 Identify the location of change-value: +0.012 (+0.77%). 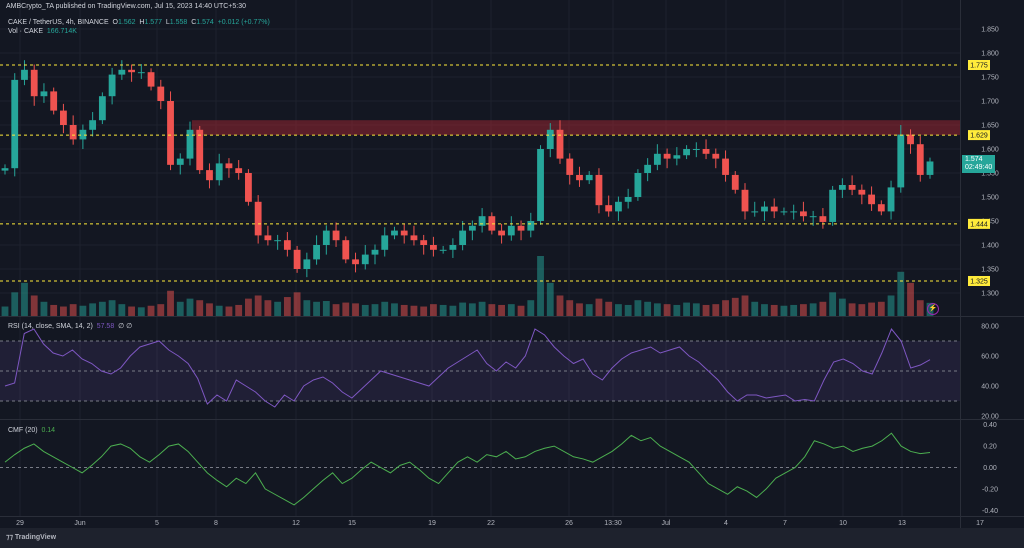
(243, 22).